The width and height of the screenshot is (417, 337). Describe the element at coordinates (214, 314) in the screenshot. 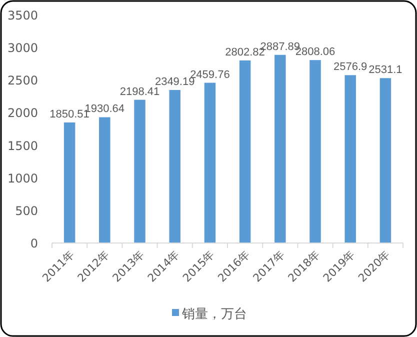

I see `legend-label: 销量，万台` at that location.